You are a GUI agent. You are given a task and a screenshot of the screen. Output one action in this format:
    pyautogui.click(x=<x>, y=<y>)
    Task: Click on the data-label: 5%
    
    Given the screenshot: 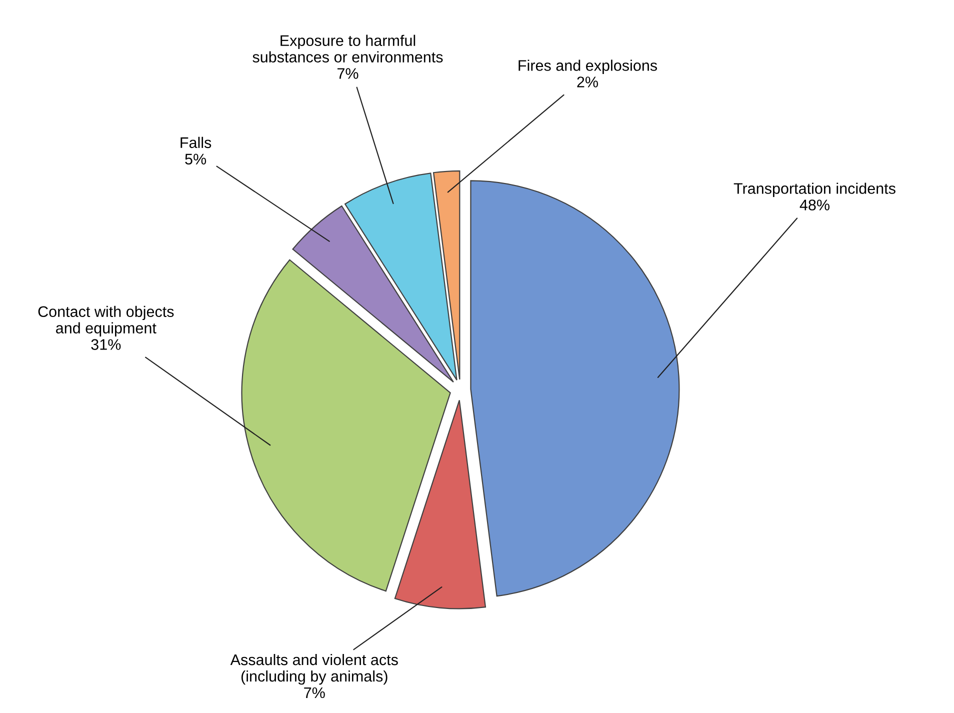 What is the action you would take?
    pyautogui.click(x=195, y=159)
    